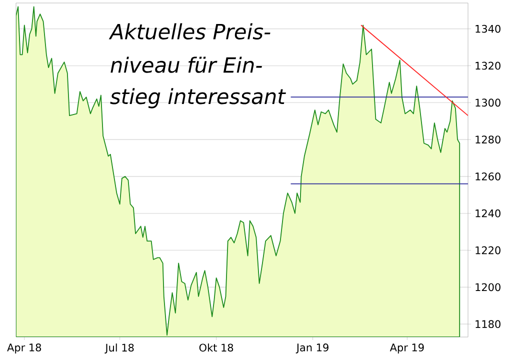  What do you see at coordinates (312, 349) in the screenshot?
I see `x-tick-label: Jan 19` at bounding box center [312, 349].